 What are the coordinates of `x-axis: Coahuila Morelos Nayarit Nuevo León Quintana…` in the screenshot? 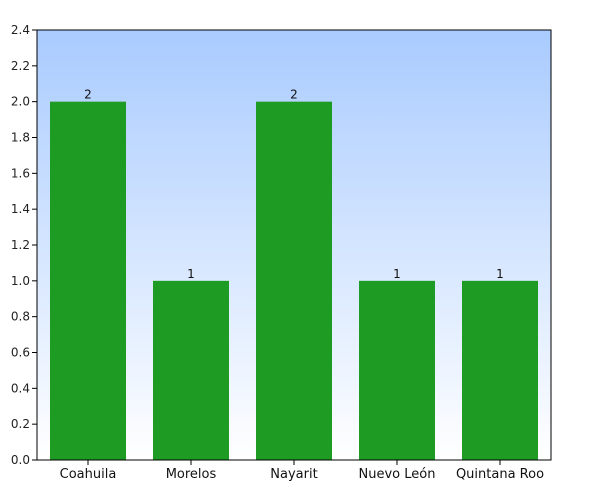 It's located at (302, 471).